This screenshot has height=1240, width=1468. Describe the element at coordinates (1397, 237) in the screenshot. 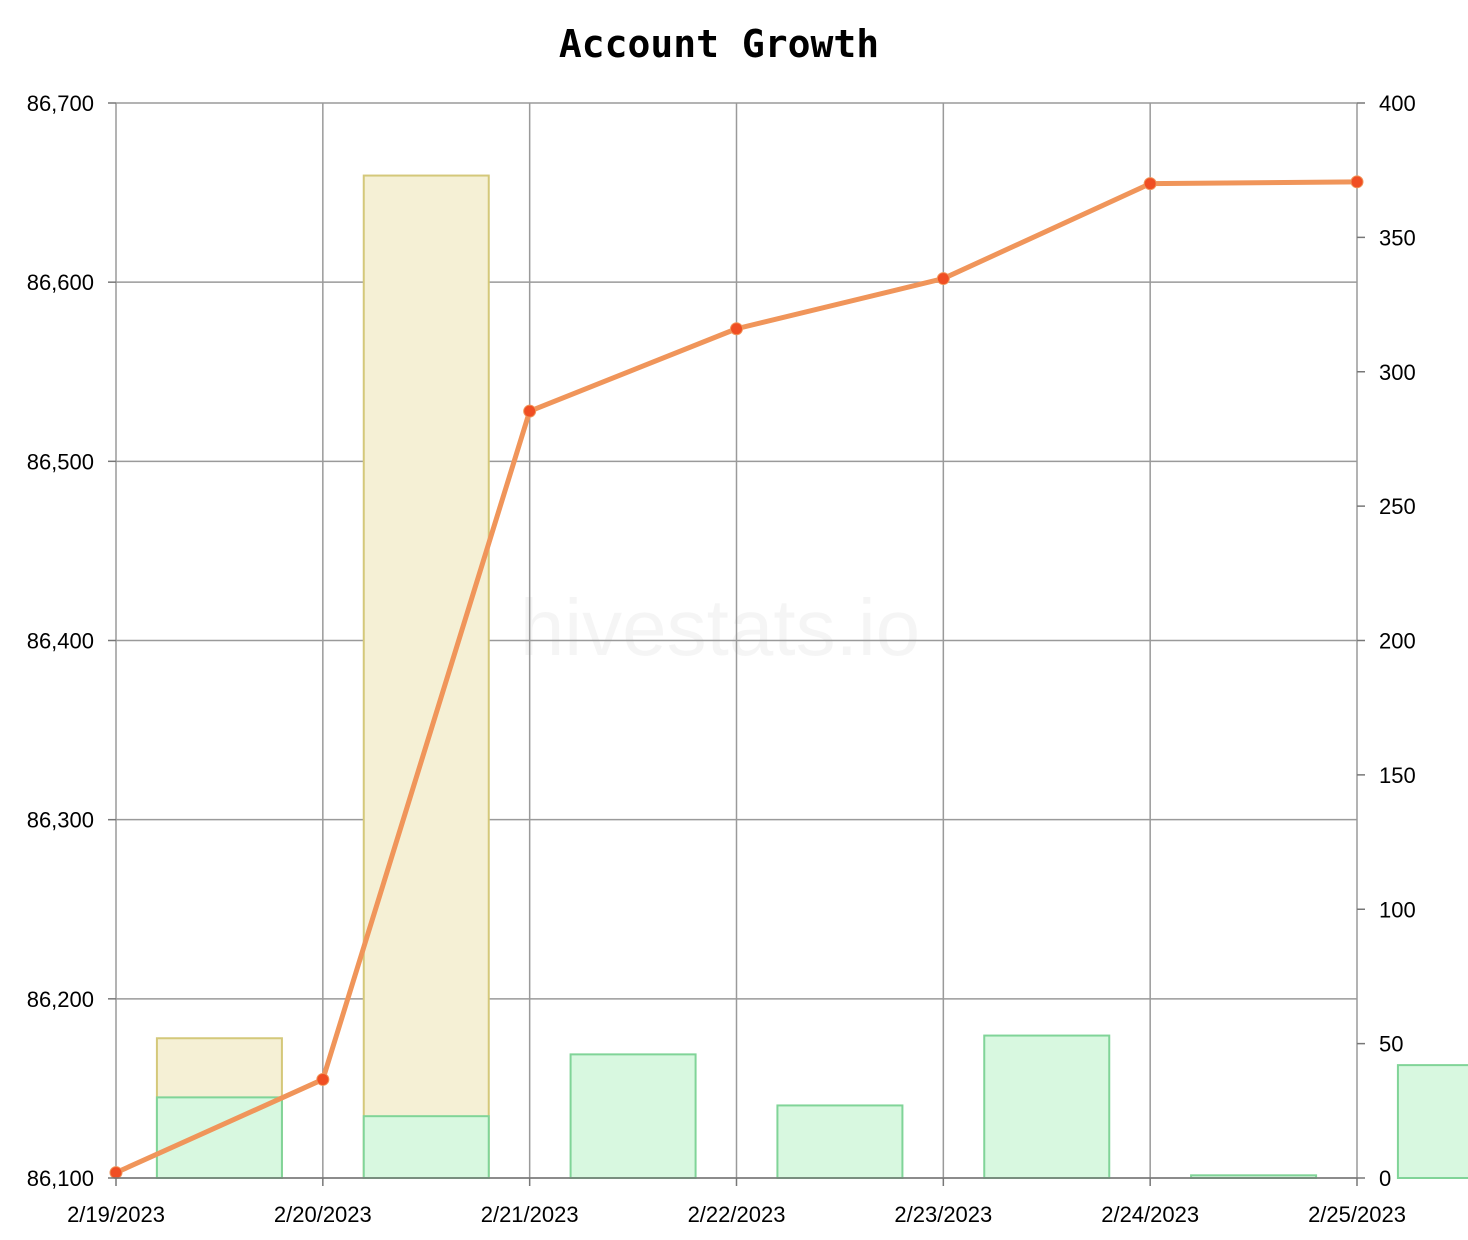

I see `right-tick-label: 350` at that location.